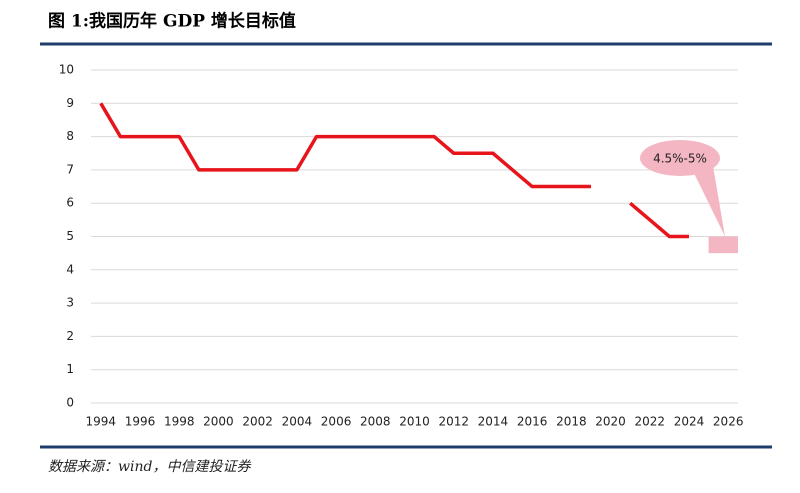  What do you see at coordinates (532, 422) in the screenshot?
I see `x-tick-label: 2016` at bounding box center [532, 422].